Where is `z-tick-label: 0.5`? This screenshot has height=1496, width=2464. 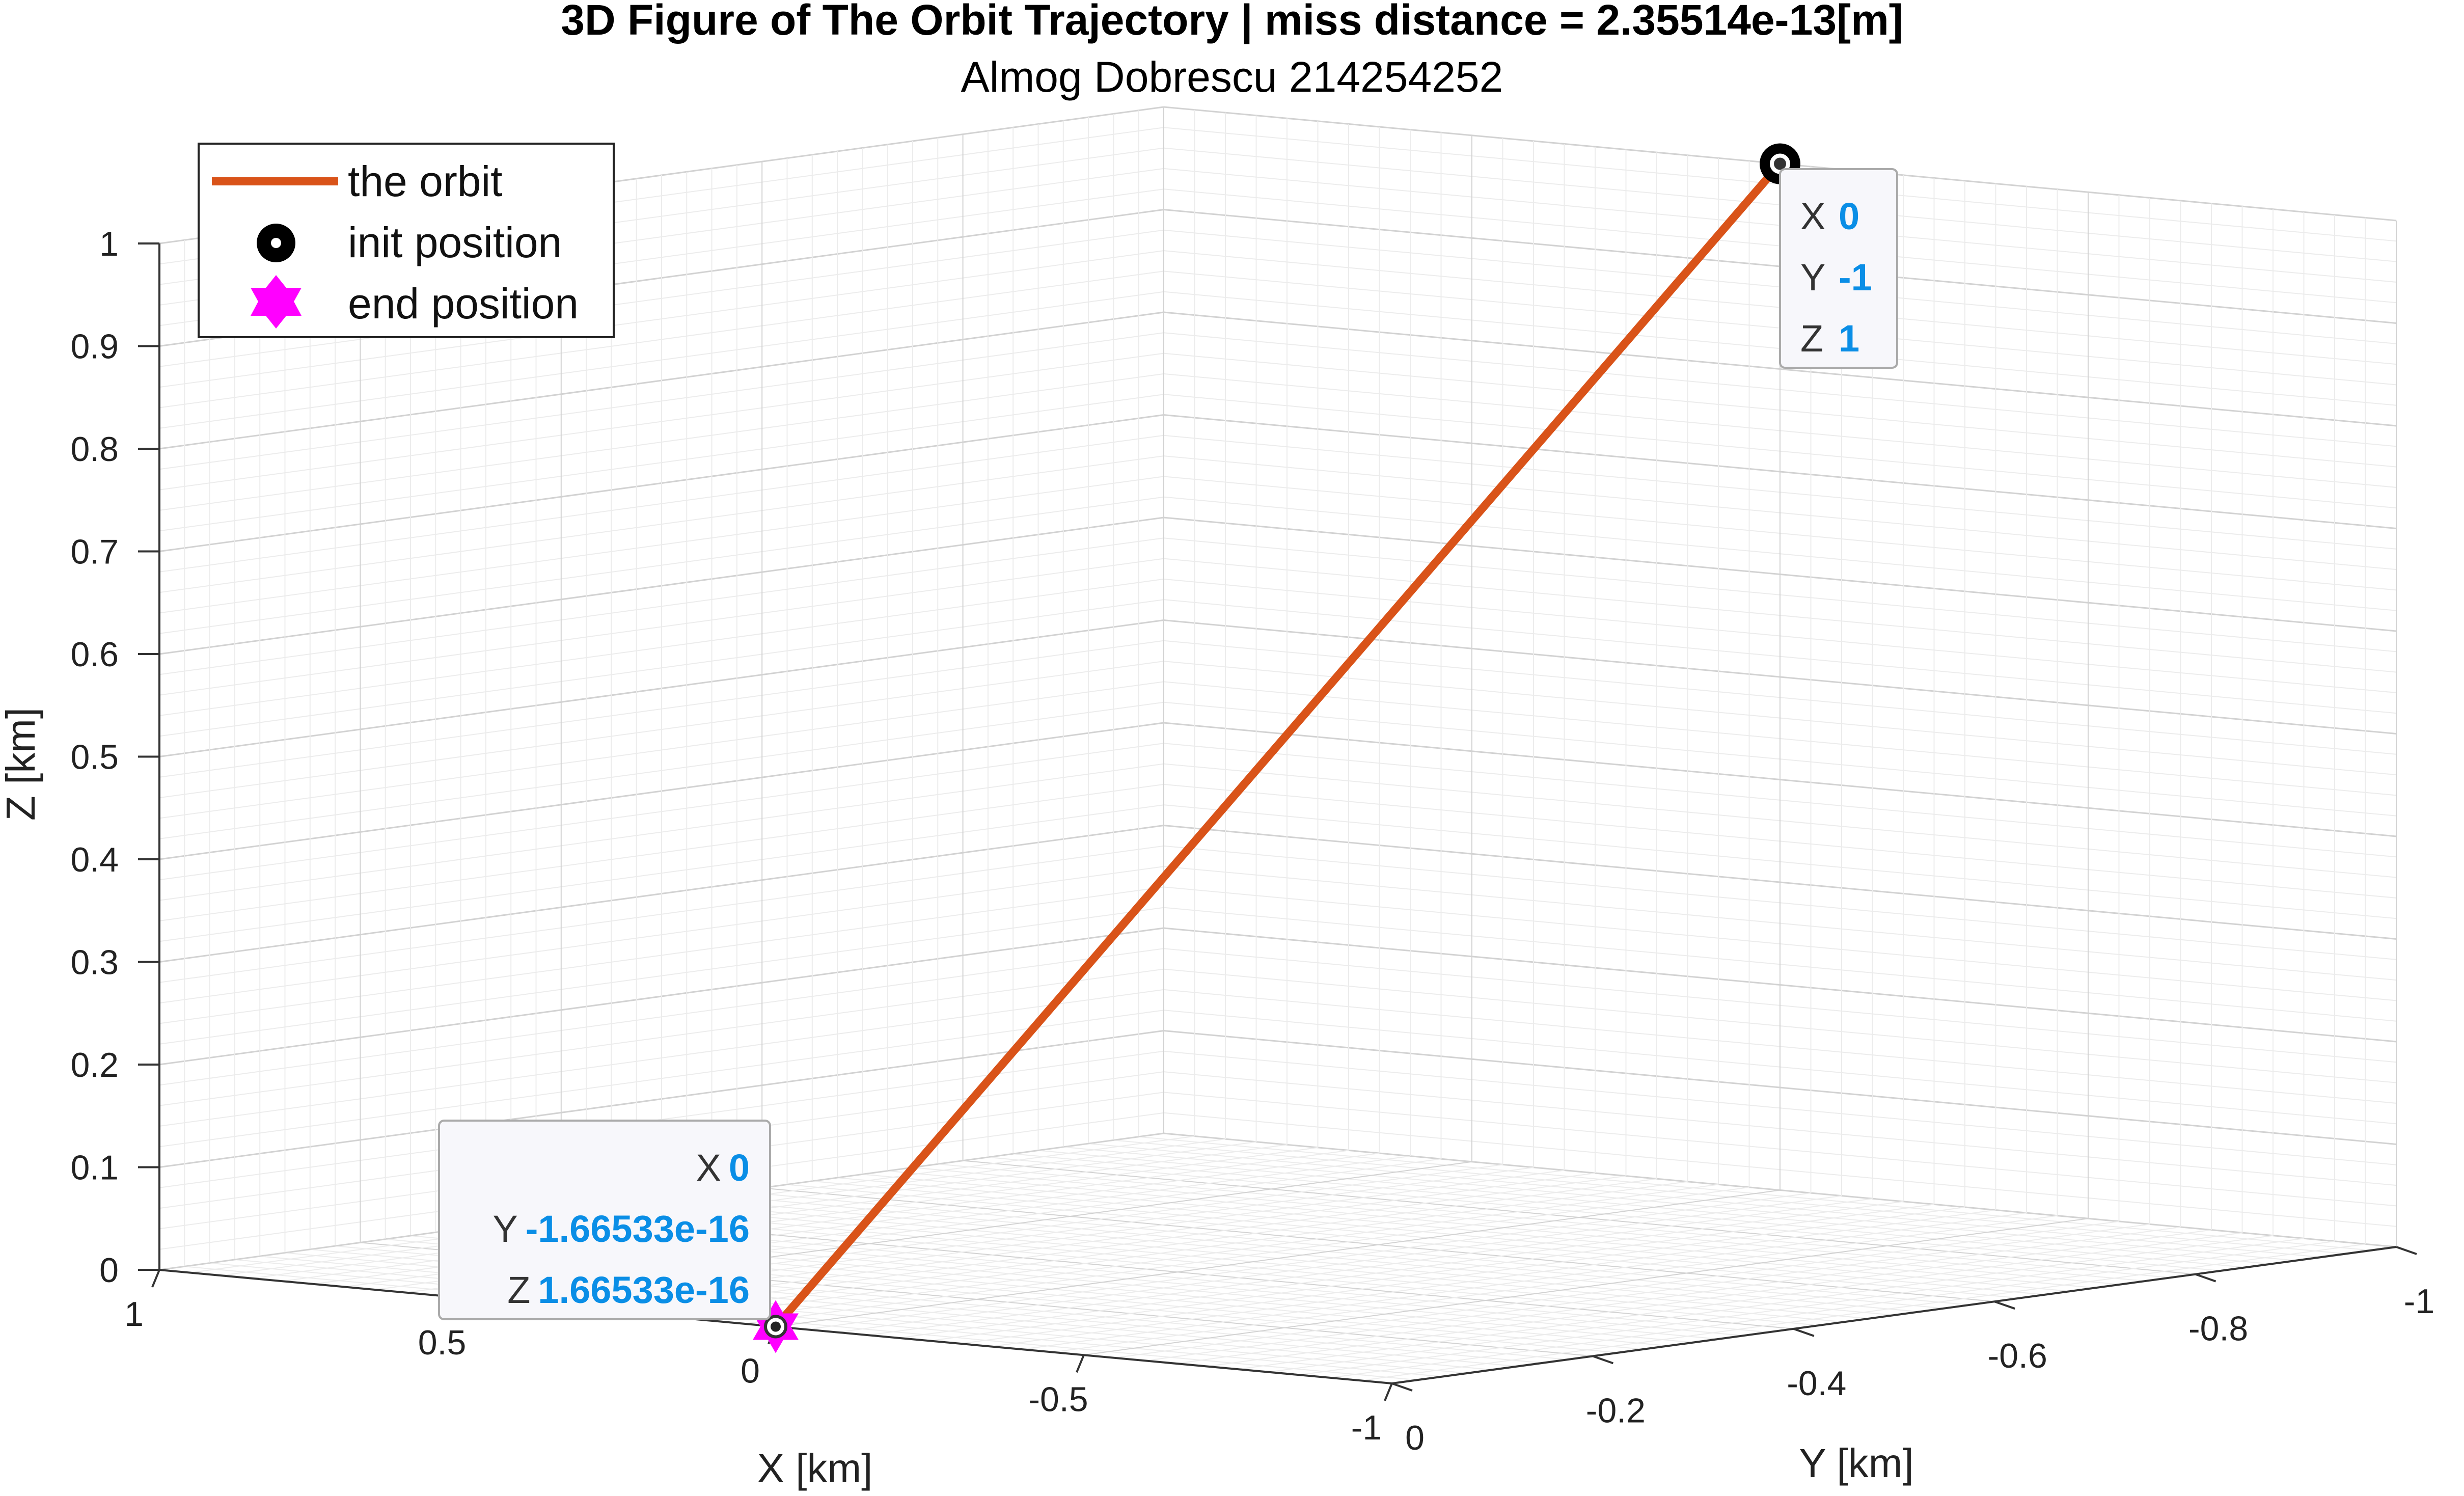 z-tick-label: 0.5 is located at coordinates (94, 757).